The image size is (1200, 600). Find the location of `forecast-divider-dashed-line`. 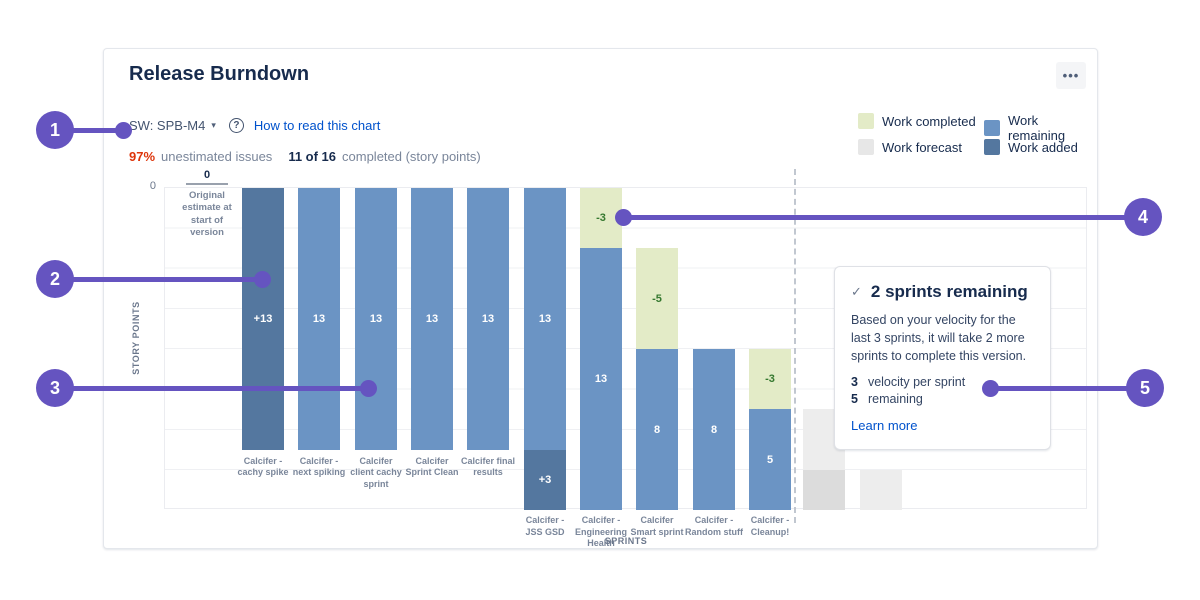

forecast-divider-dashed-line is located at coordinates (795, 346).